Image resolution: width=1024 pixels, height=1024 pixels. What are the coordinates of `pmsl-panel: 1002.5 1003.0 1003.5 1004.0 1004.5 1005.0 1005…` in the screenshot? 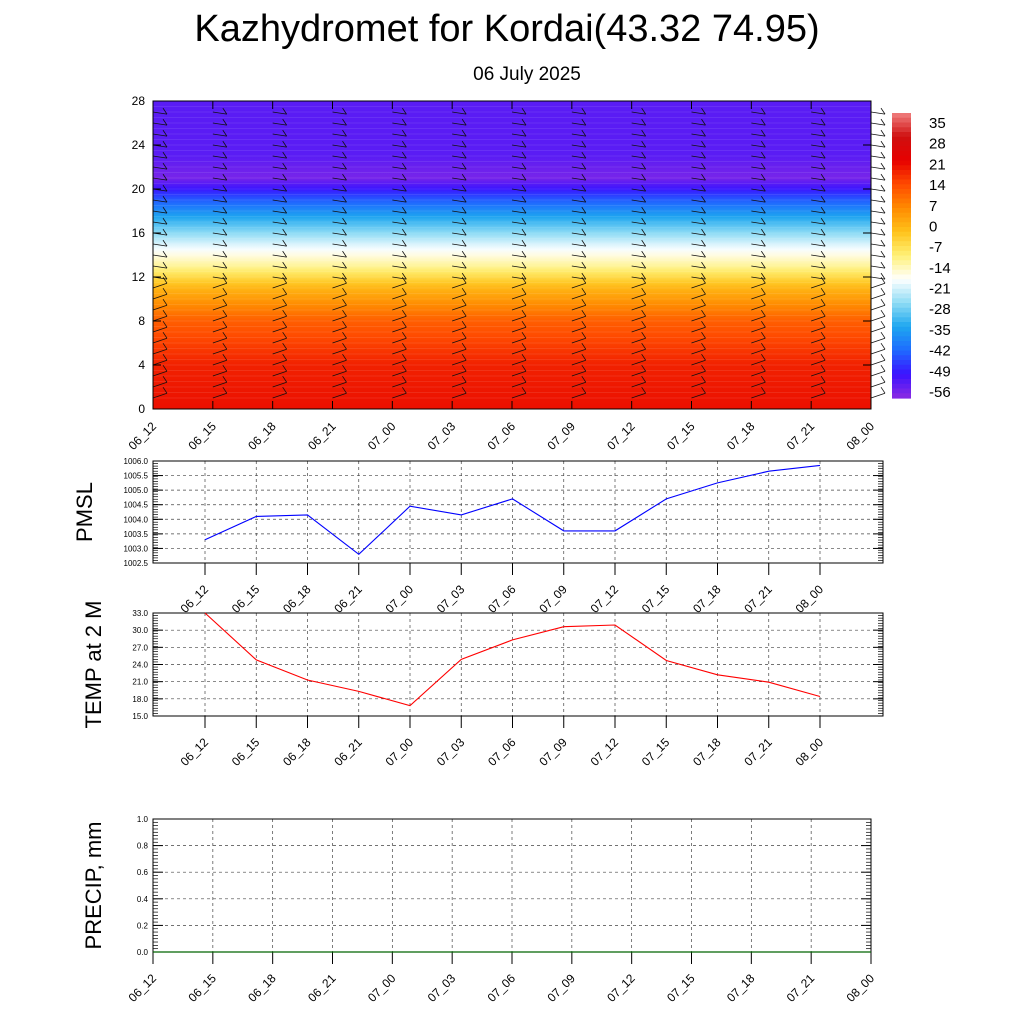 It's located at (478, 536).